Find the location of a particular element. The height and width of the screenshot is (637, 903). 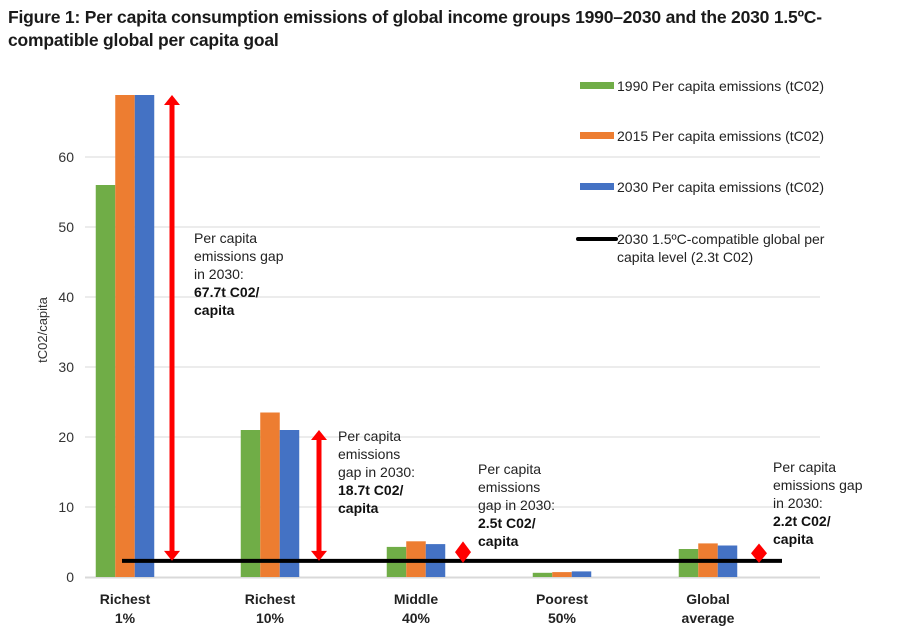

annotation-value: 2.5t C02/ is located at coordinates (507, 523).